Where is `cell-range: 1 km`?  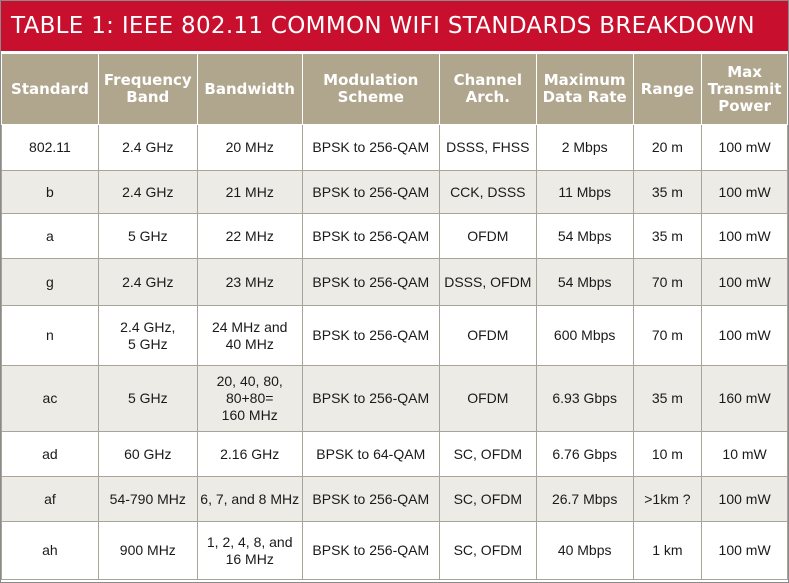
cell-range: 1 km is located at coordinates (667, 550).